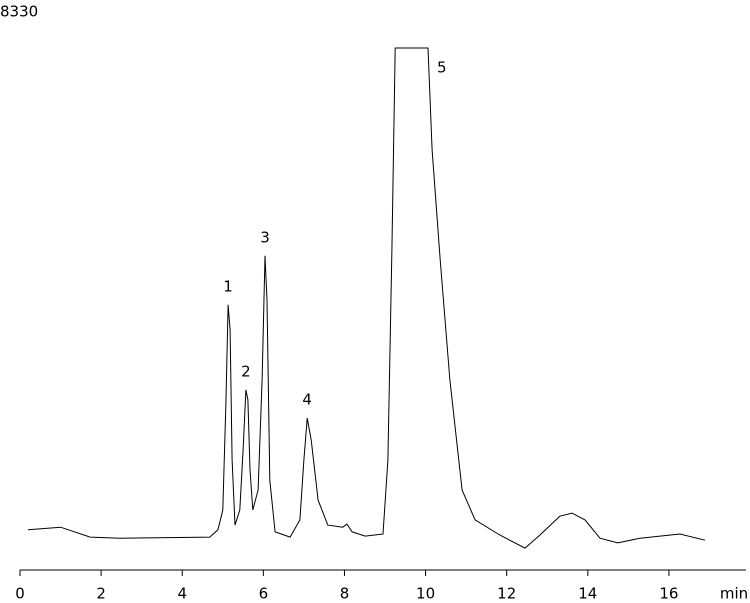  I want to click on peak-label: 2, so click(246, 371).